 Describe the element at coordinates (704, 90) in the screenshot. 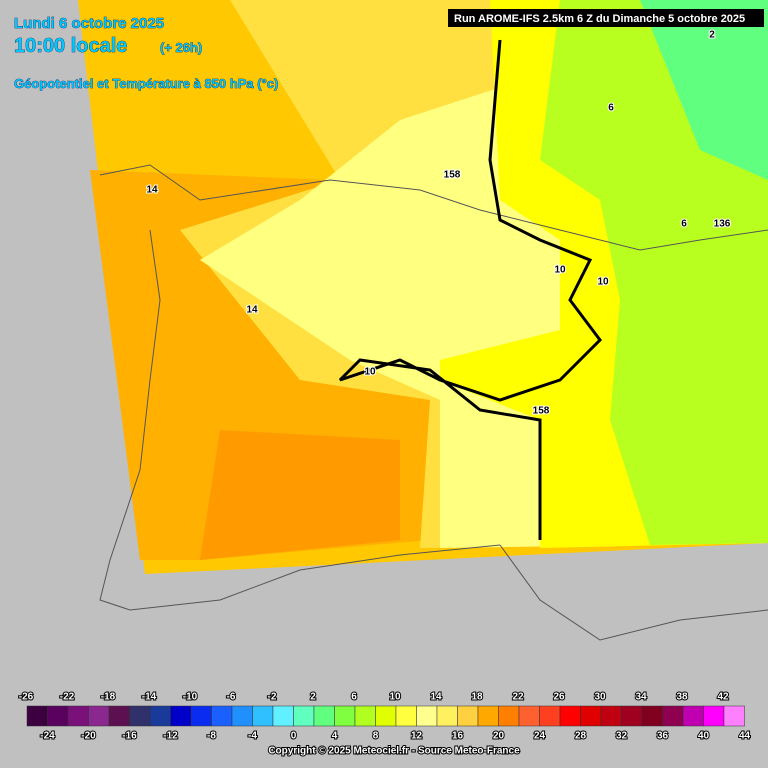

I see `field-teal` at that location.